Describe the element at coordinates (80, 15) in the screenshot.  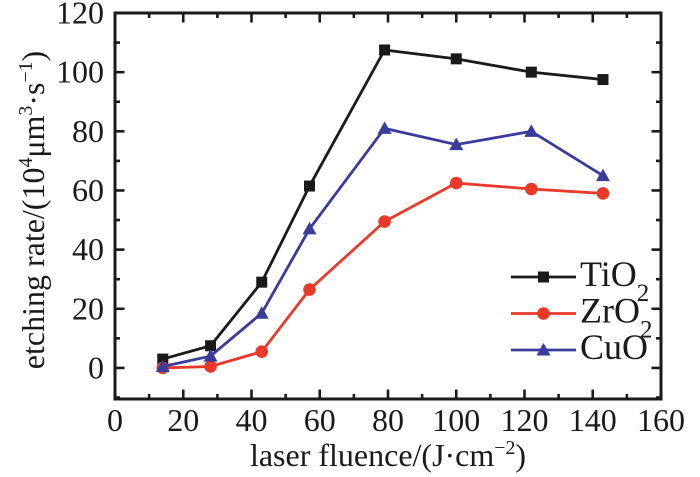
I see `y-tick-label: 120` at that location.